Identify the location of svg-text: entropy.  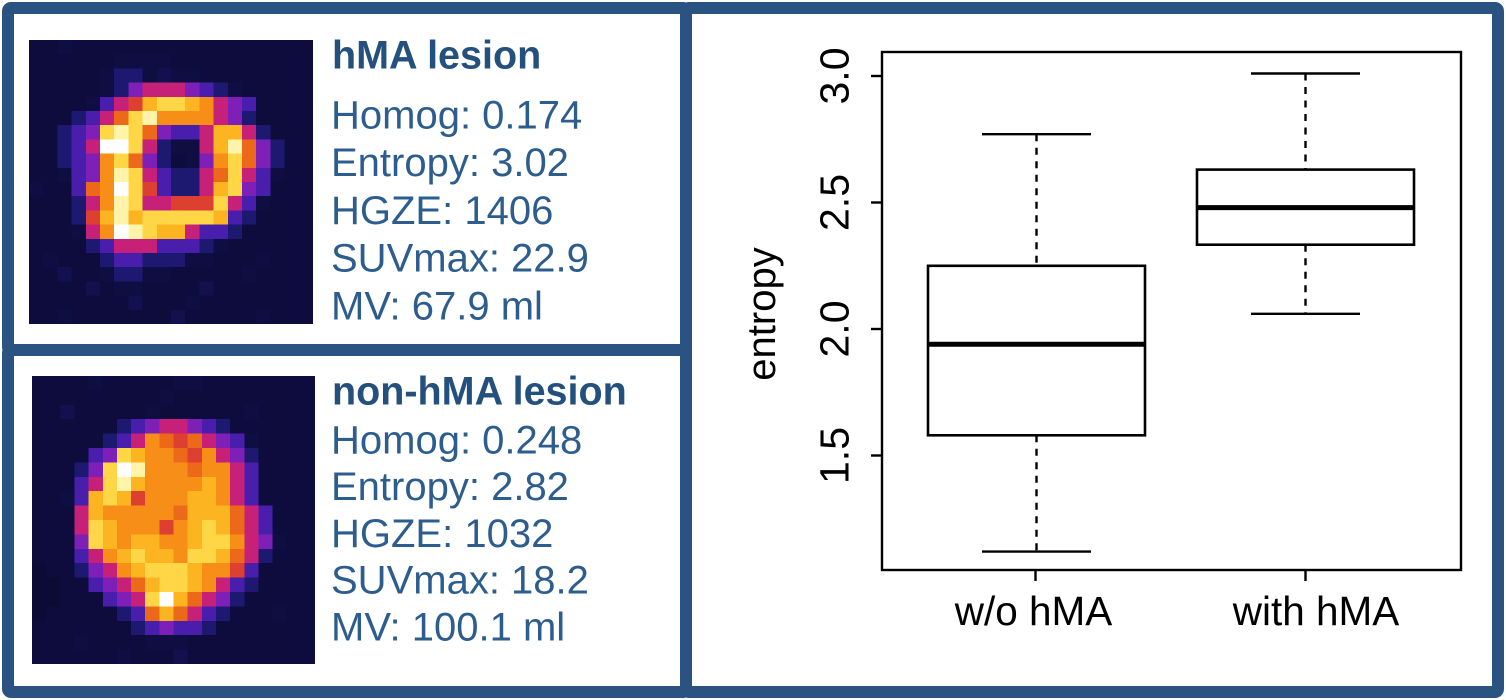
(762, 313).